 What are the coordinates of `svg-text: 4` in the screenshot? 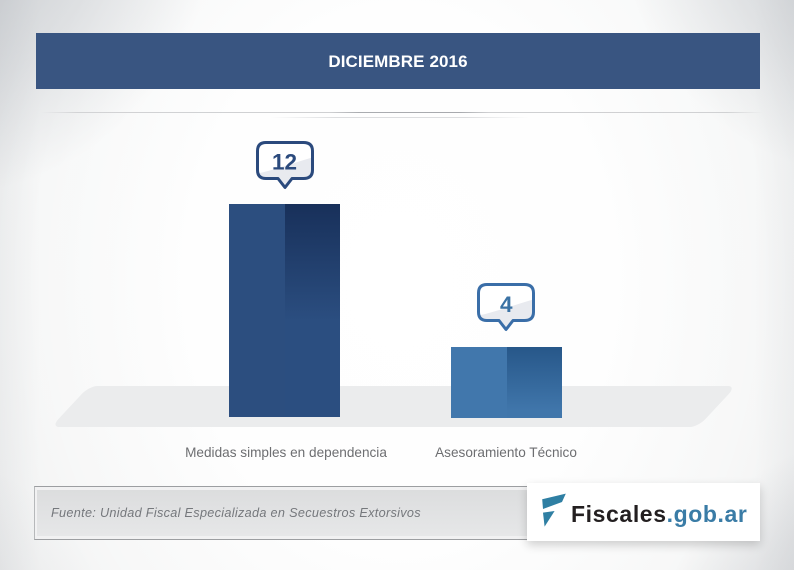 It's located at (506, 304).